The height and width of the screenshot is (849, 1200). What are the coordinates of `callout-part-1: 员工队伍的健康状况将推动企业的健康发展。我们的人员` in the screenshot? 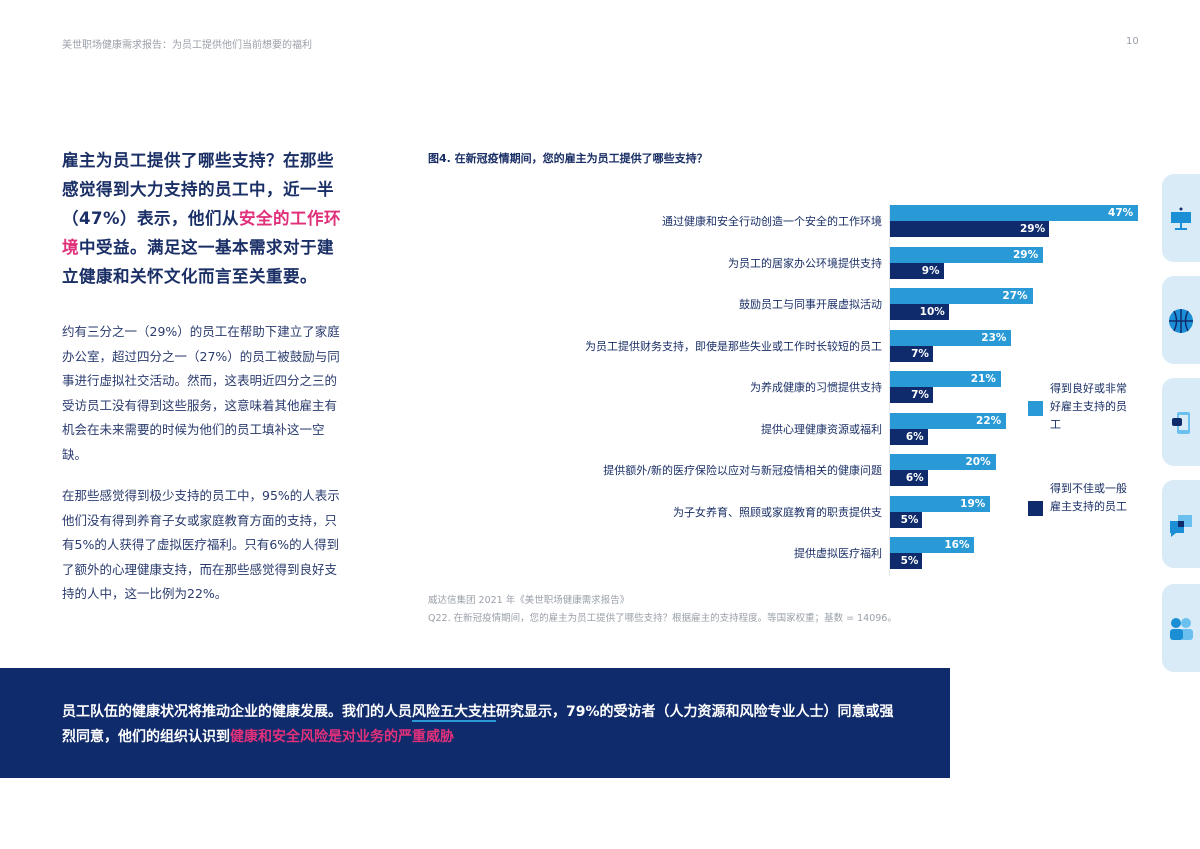 It's located at (237, 712).